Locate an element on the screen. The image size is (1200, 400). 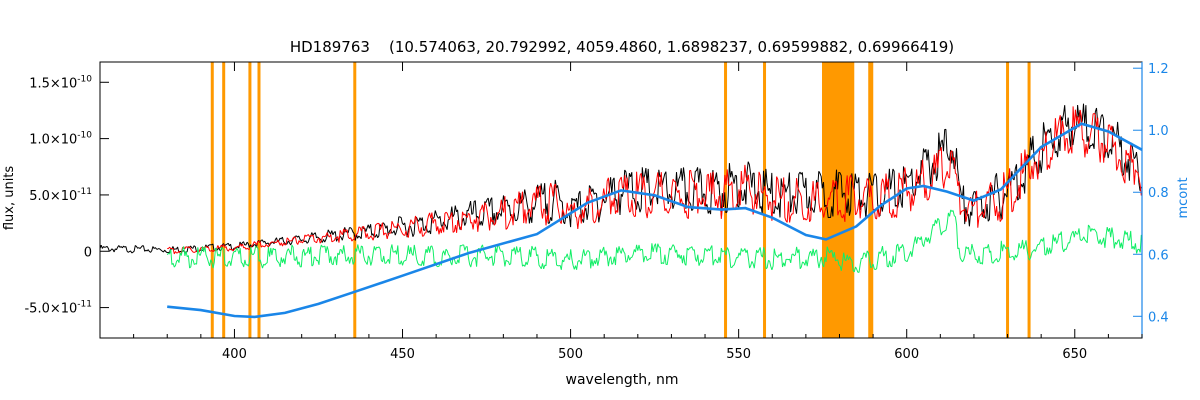
y-axis-label: flux, units is located at coordinates (9, 198).